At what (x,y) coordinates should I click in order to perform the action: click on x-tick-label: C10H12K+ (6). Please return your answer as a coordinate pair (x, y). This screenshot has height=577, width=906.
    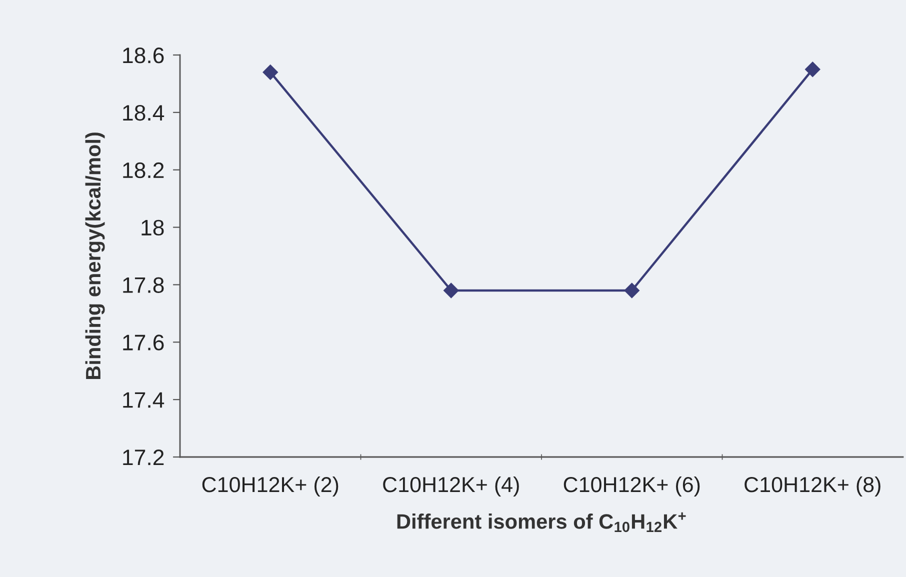
    Looking at the image, I should click on (632, 486).